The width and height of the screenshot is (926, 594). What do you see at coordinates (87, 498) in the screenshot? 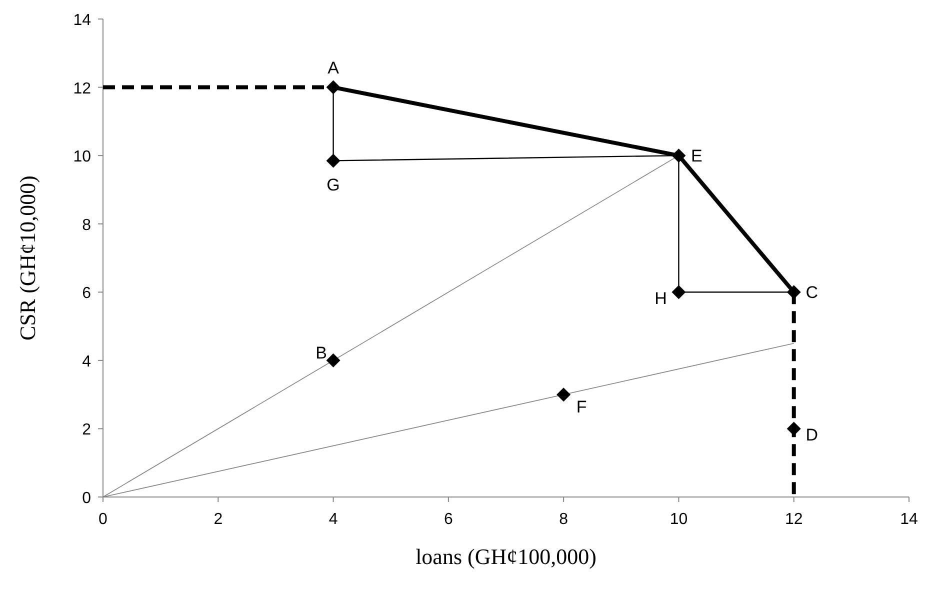
I see `y-tick-label: 0` at bounding box center [87, 498].